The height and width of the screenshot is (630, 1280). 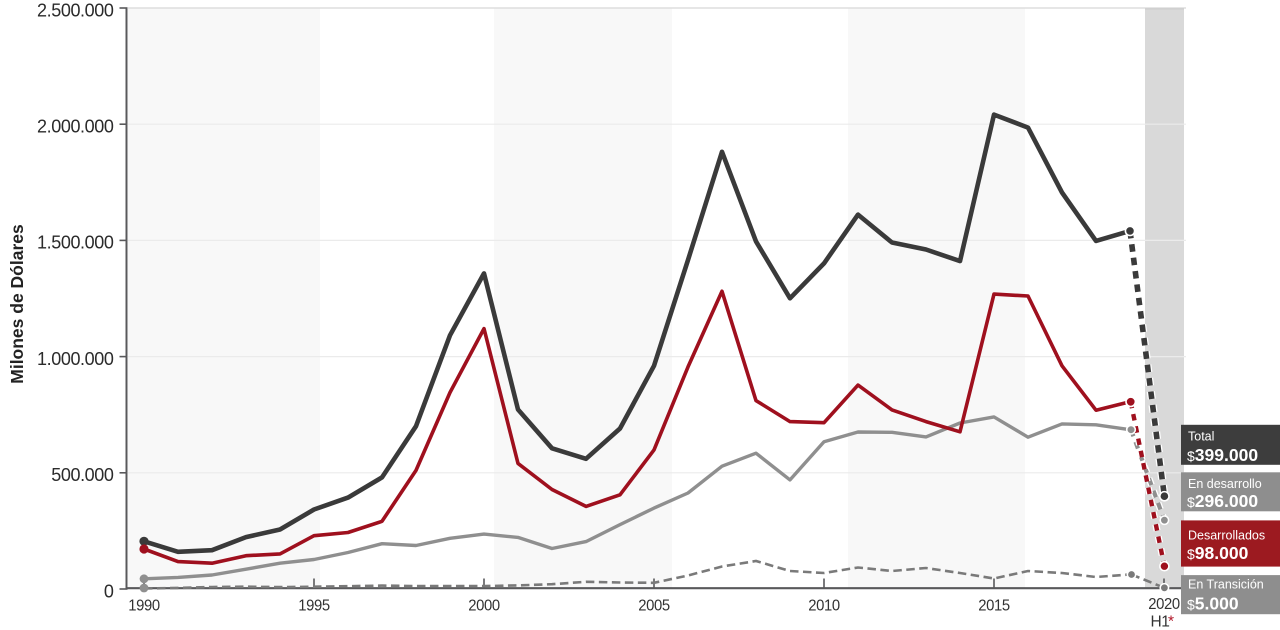 I want to click on svg-text: Milones de Dólares, so click(x=17, y=304).